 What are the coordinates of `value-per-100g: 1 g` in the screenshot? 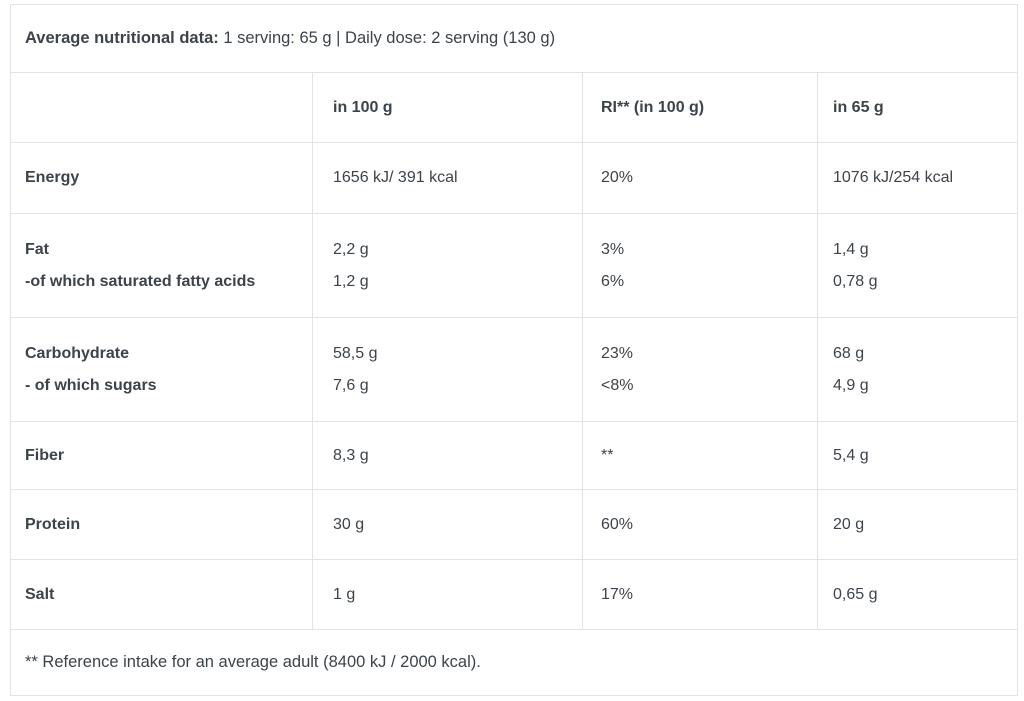 It's located at (344, 594).